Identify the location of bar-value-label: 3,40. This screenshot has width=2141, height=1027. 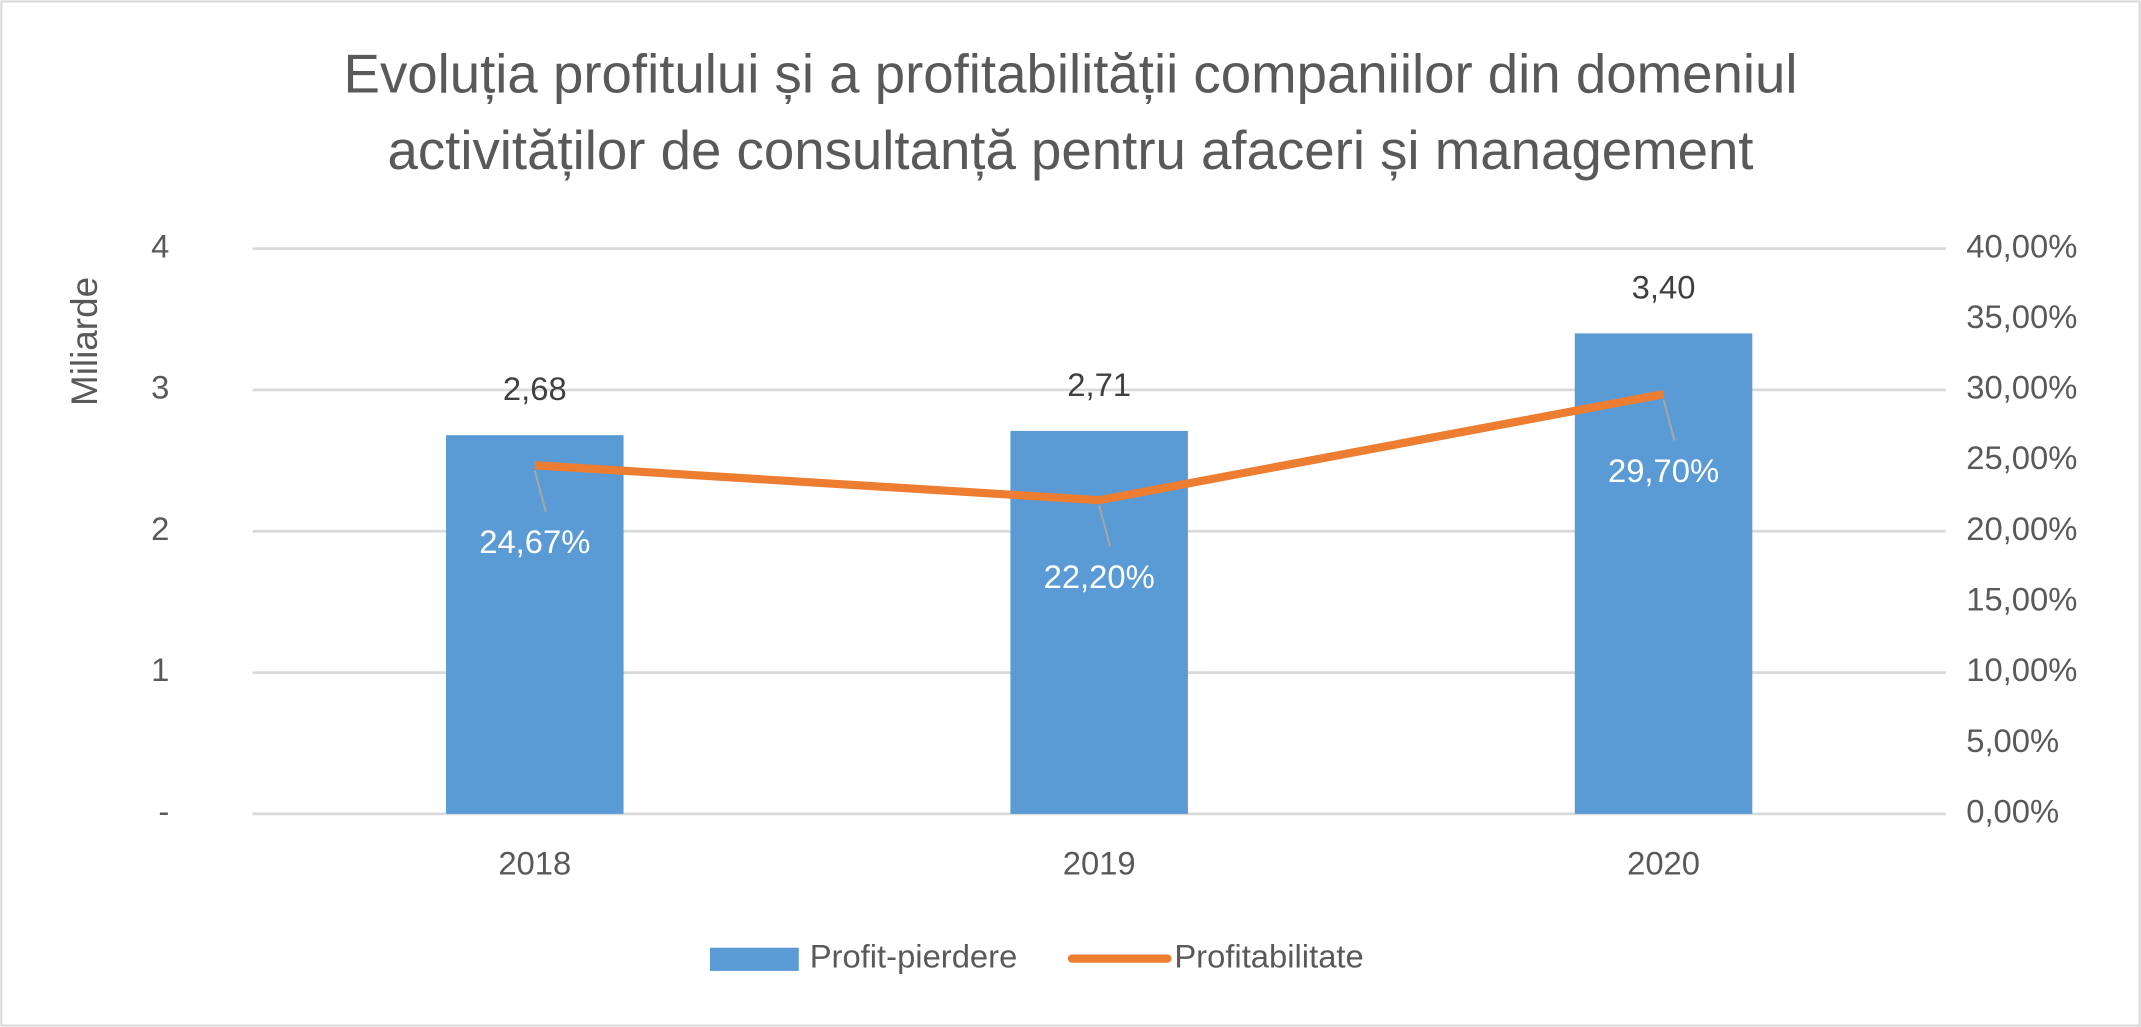
(1664, 286).